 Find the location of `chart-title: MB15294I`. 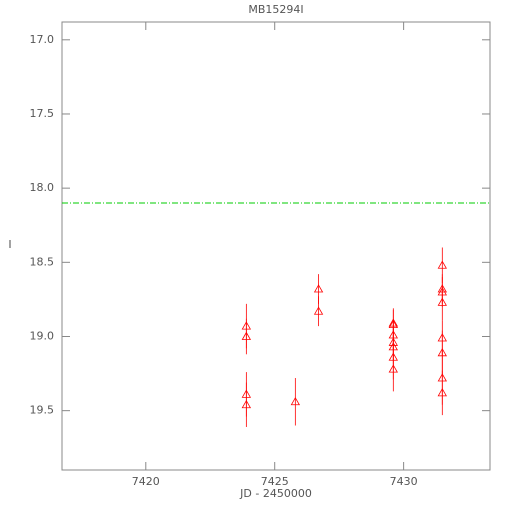

chart-title: MB15294I is located at coordinates (275, 9).